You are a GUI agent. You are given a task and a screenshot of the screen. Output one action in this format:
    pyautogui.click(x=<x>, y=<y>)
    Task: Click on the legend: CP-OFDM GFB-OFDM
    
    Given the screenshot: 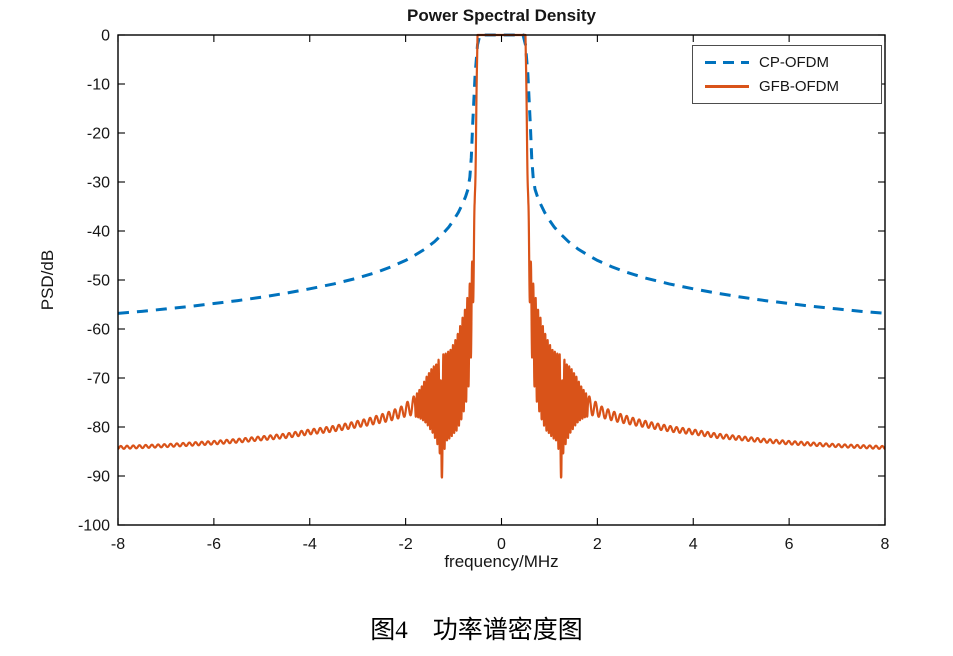 What is the action you would take?
    pyautogui.click(x=787, y=74)
    